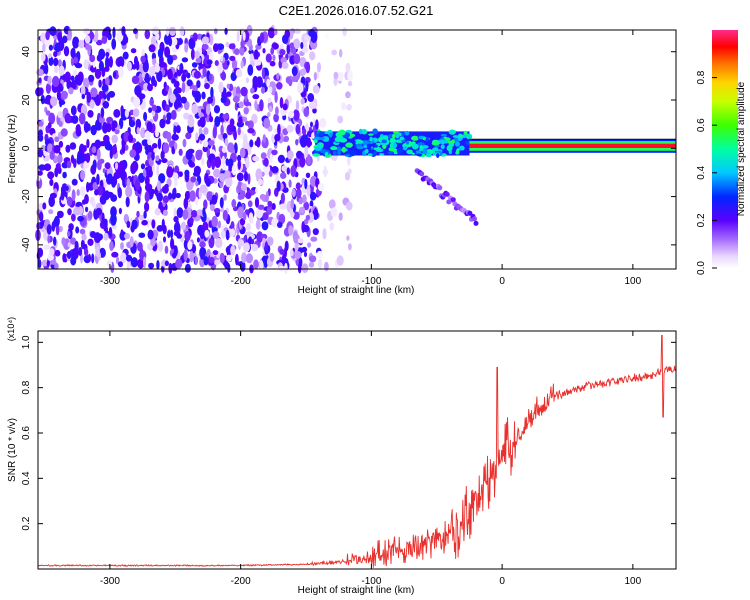  Describe the element at coordinates (725, 149) in the screenshot. I see `colorbar-gradient` at that location.